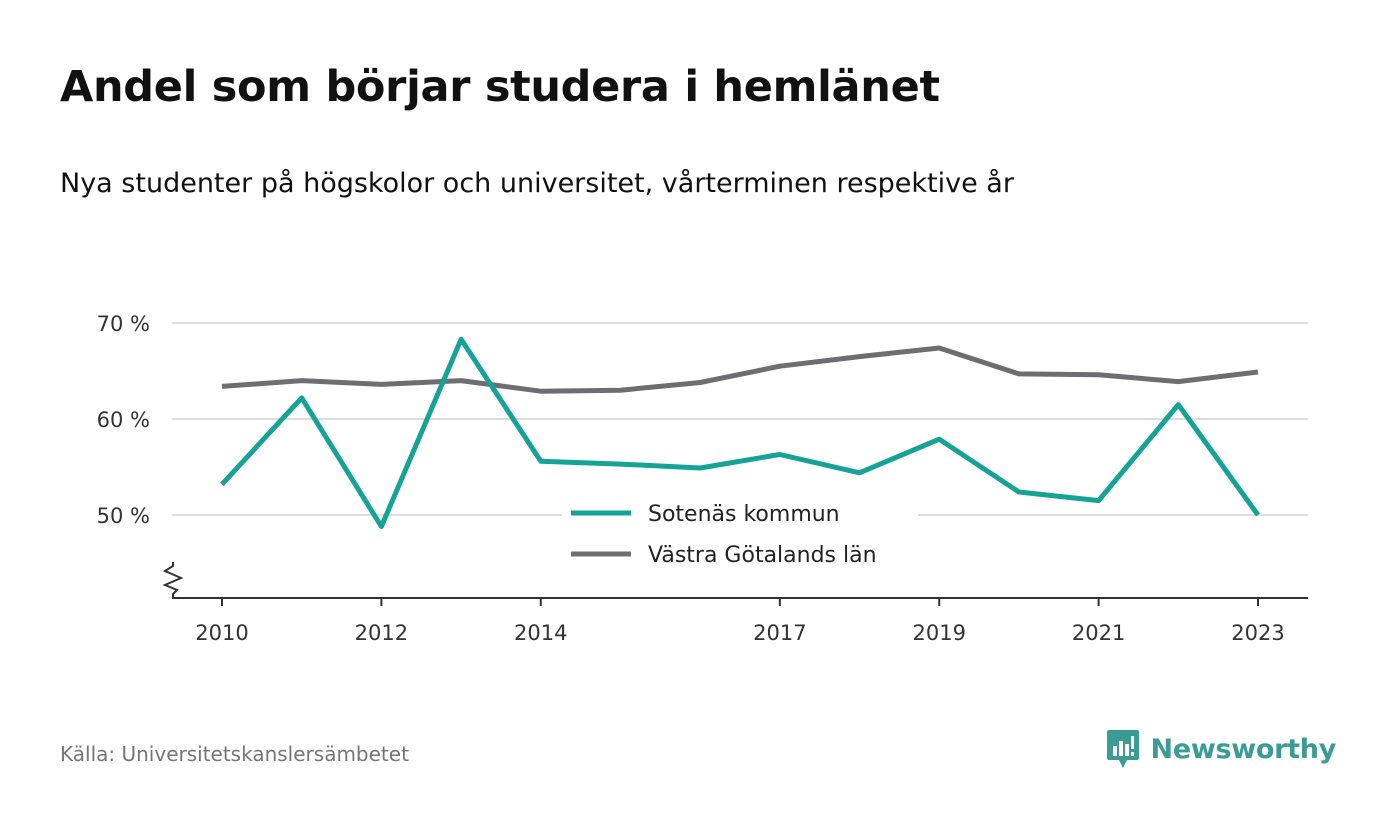 Image resolution: width=1400 pixels, height=831 pixels. I want to click on legend-background, so click(740, 533).